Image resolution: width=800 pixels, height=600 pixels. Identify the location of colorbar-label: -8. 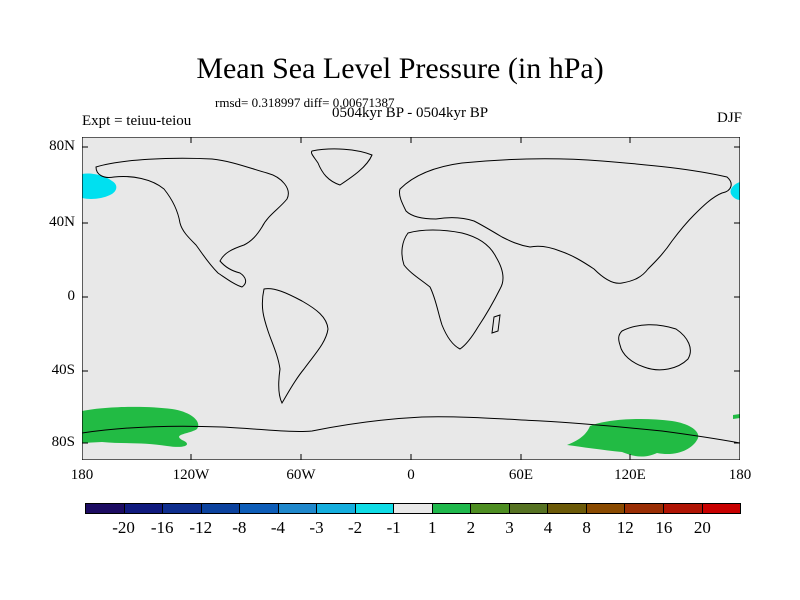
(239, 527).